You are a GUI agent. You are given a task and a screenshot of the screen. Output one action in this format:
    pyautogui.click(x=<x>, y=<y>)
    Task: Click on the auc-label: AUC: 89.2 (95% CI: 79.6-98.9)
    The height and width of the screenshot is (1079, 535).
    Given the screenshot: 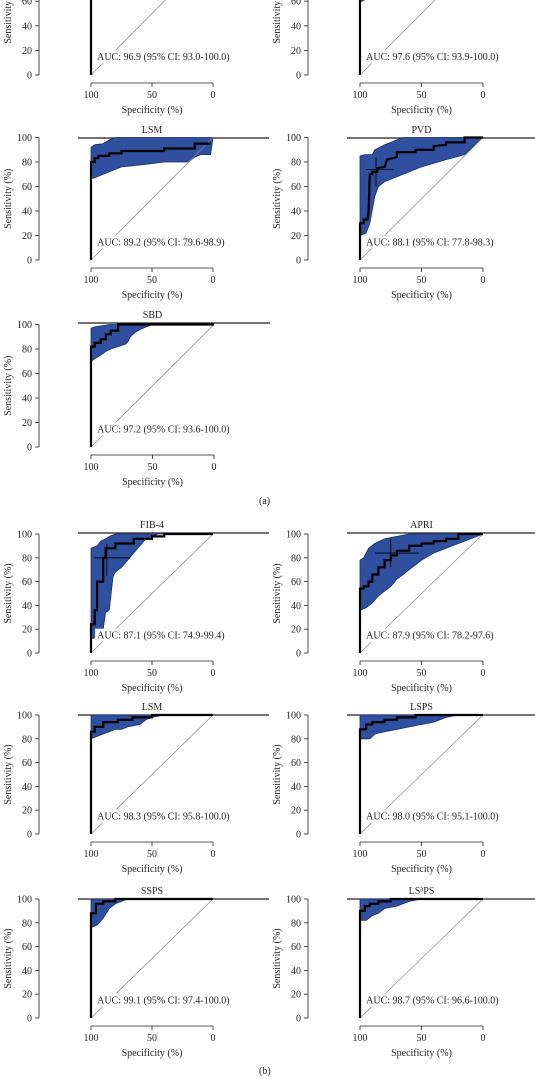 What is the action you would take?
    pyautogui.click(x=161, y=242)
    